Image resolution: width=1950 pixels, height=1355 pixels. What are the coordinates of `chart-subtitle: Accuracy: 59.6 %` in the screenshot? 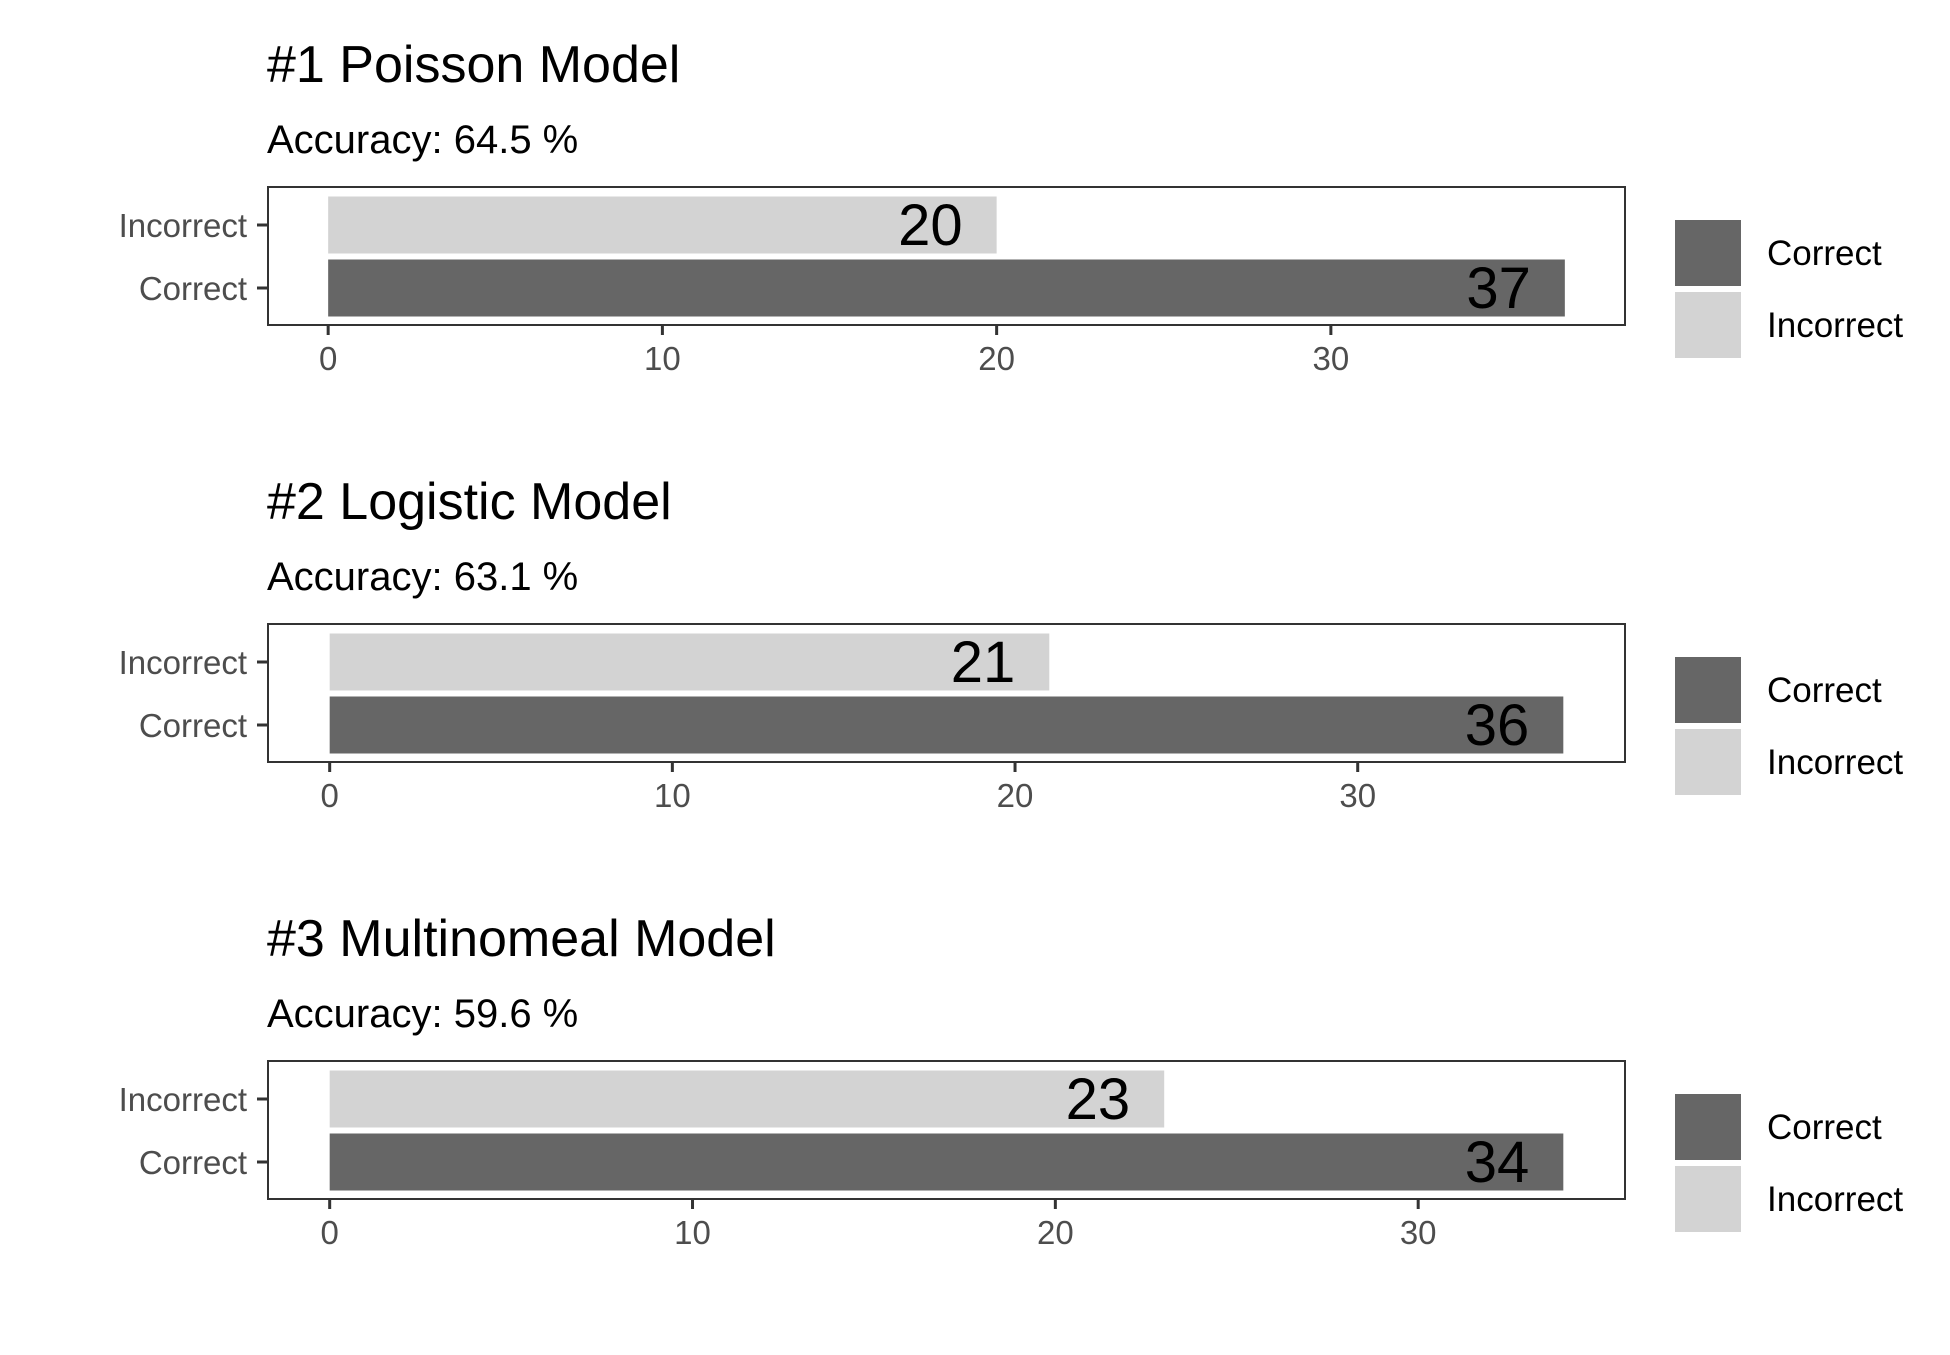 It's located at (422, 1014).